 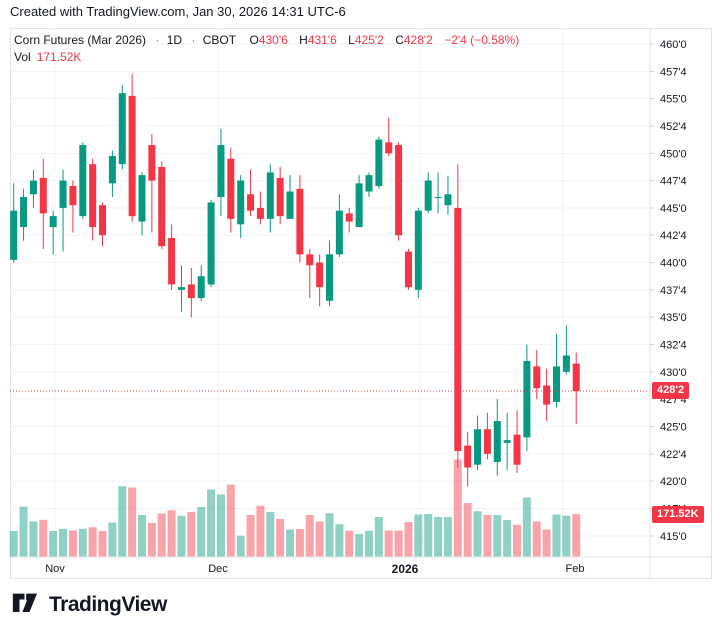 What do you see at coordinates (322, 40) in the screenshot?
I see `high-value: 431'6` at bounding box center [322, 40].